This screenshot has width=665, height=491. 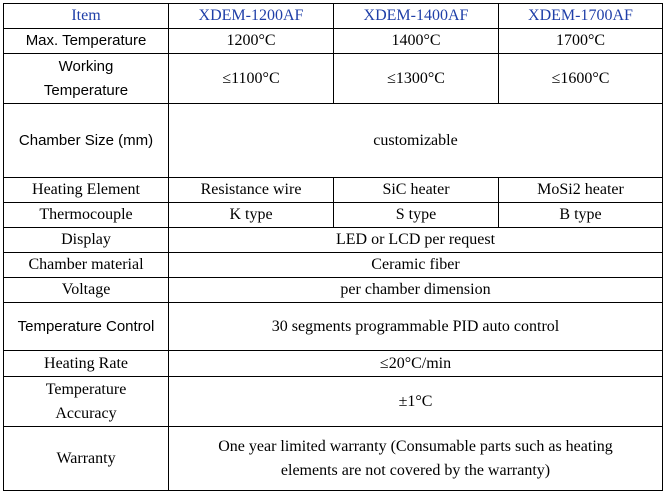 I want to click on value-thermocouple-1700: B type, so click(x=580, y=215).